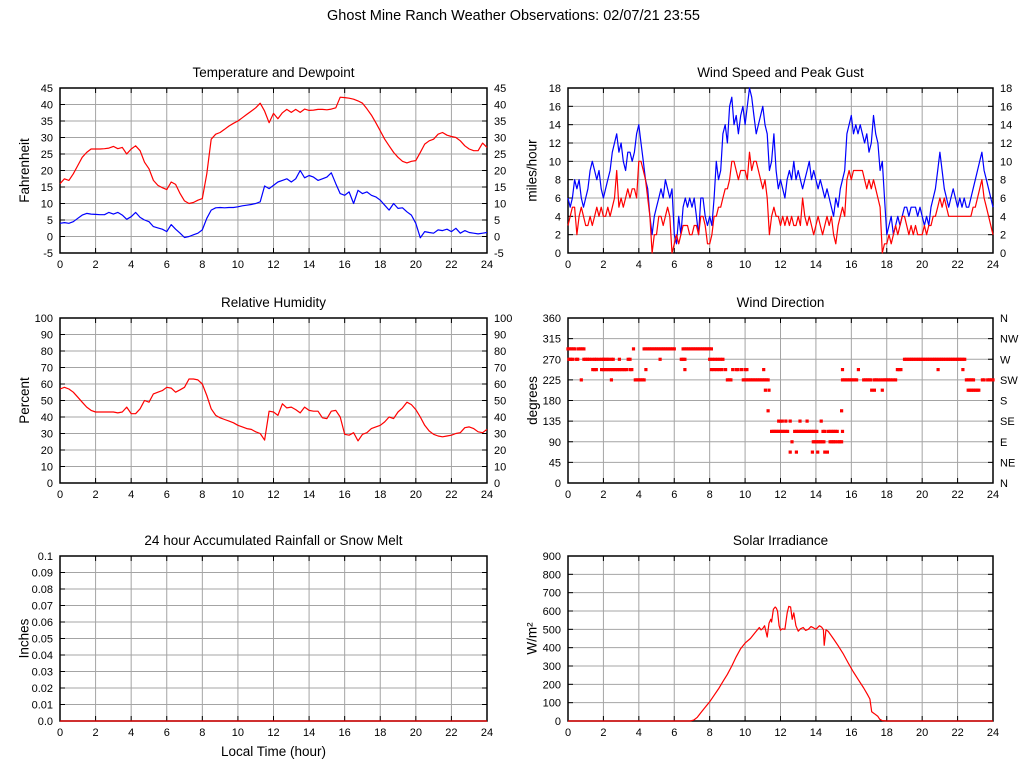 The width and height of the screenshot is (1027, 772). What do you see at coordinates (273, 751) in the screenshot?
I see `x-axis-label-local-time: Local Time (hour)` at bounding box center [273, 751].